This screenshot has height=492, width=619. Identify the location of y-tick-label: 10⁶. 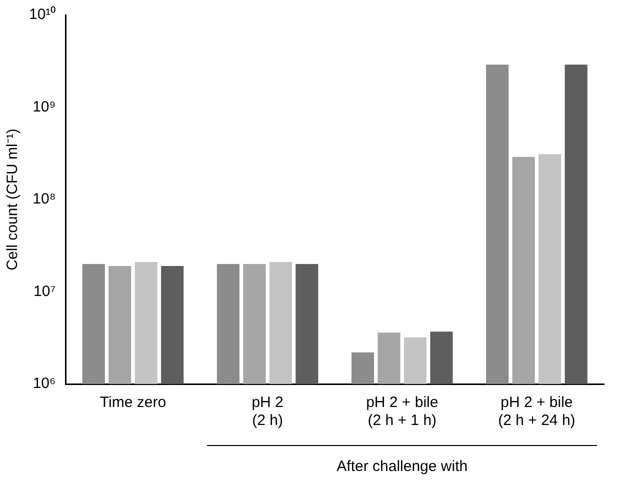
(44, 383).